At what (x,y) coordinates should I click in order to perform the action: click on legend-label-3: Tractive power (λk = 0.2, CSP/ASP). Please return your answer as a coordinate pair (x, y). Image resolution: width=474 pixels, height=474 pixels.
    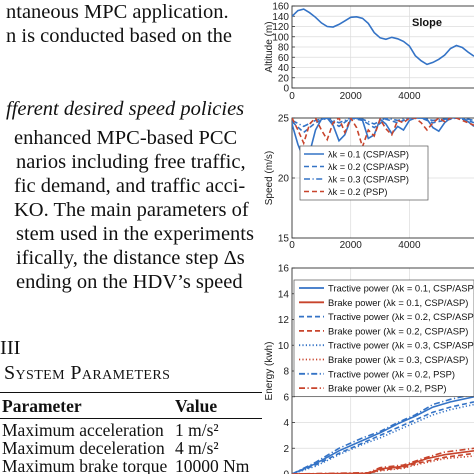
    Looking at the image, I should click on (401, 316).